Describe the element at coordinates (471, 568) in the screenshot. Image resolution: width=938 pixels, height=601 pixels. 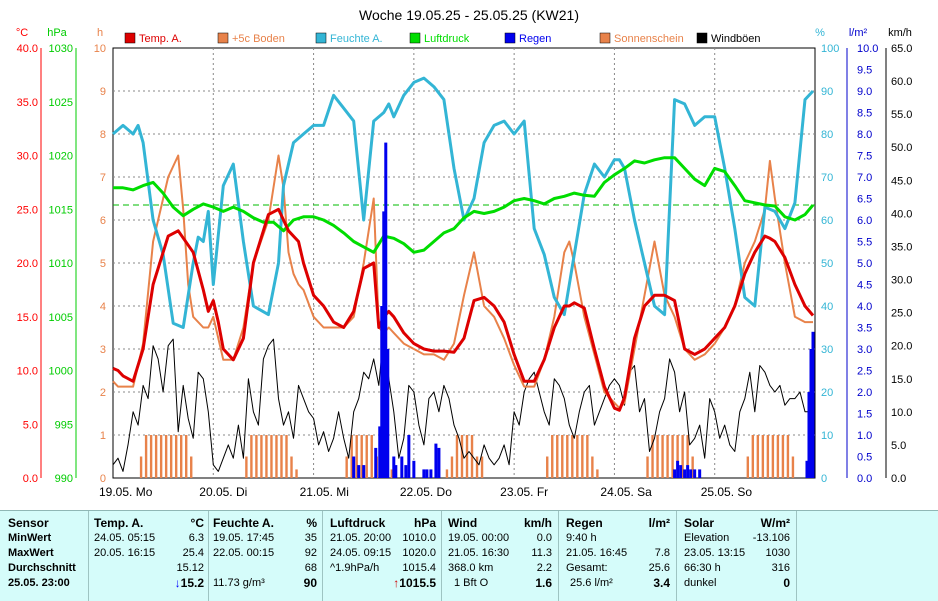
I see `wind-distance: 368.0 km` at that location.